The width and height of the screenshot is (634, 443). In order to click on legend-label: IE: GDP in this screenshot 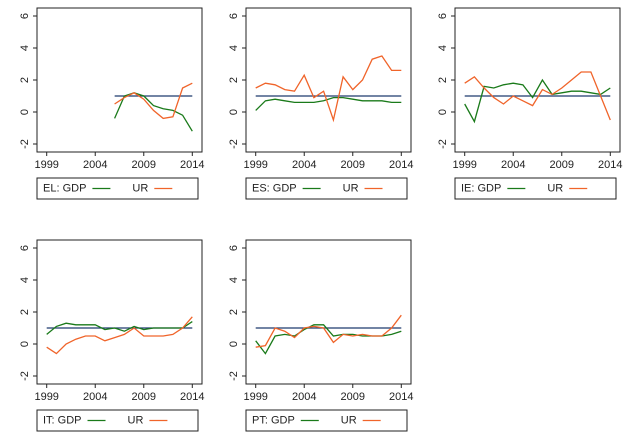, I will do `click(481, 188)`.